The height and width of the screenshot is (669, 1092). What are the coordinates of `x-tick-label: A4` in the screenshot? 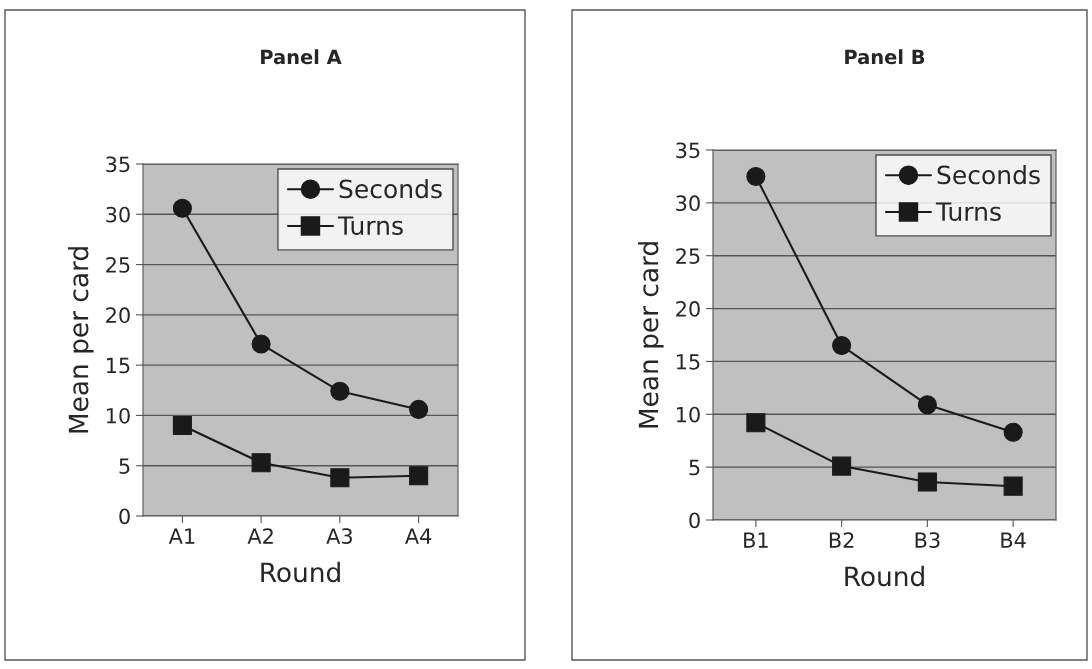 It's located at (418, 536).